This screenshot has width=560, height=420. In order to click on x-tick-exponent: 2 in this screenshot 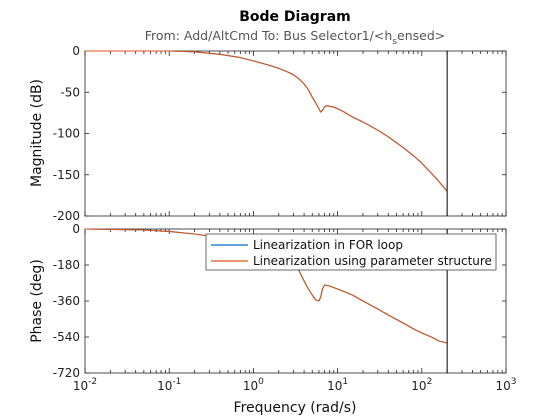, I will do `click(430, 382)`.